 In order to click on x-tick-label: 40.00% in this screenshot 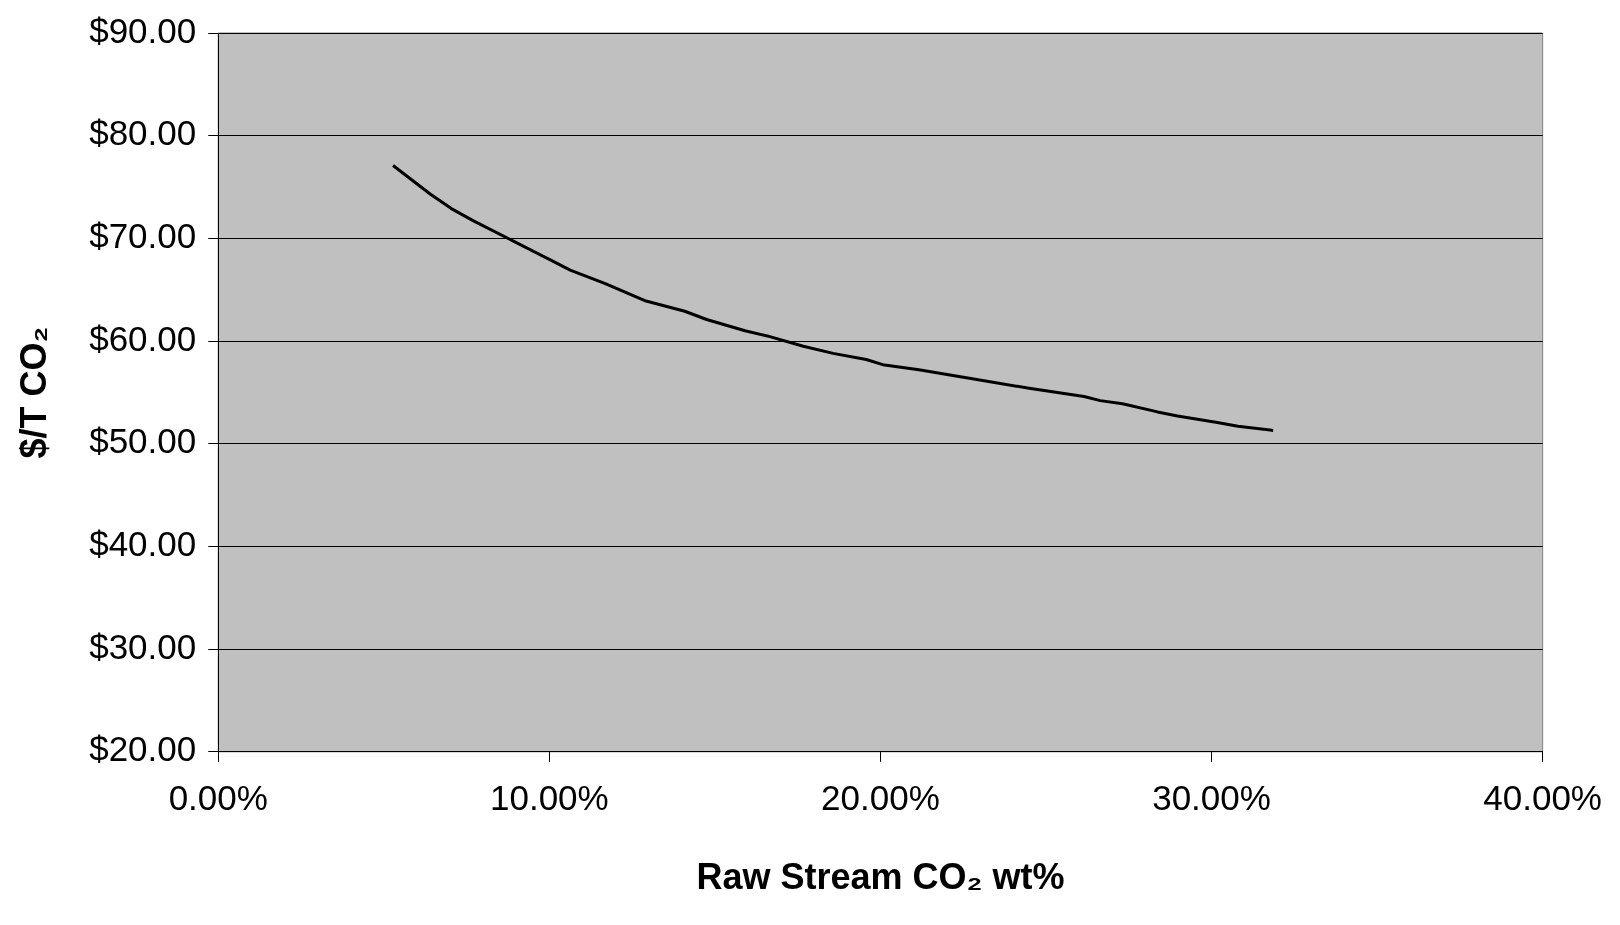, I will do `click(1543, 798)`.